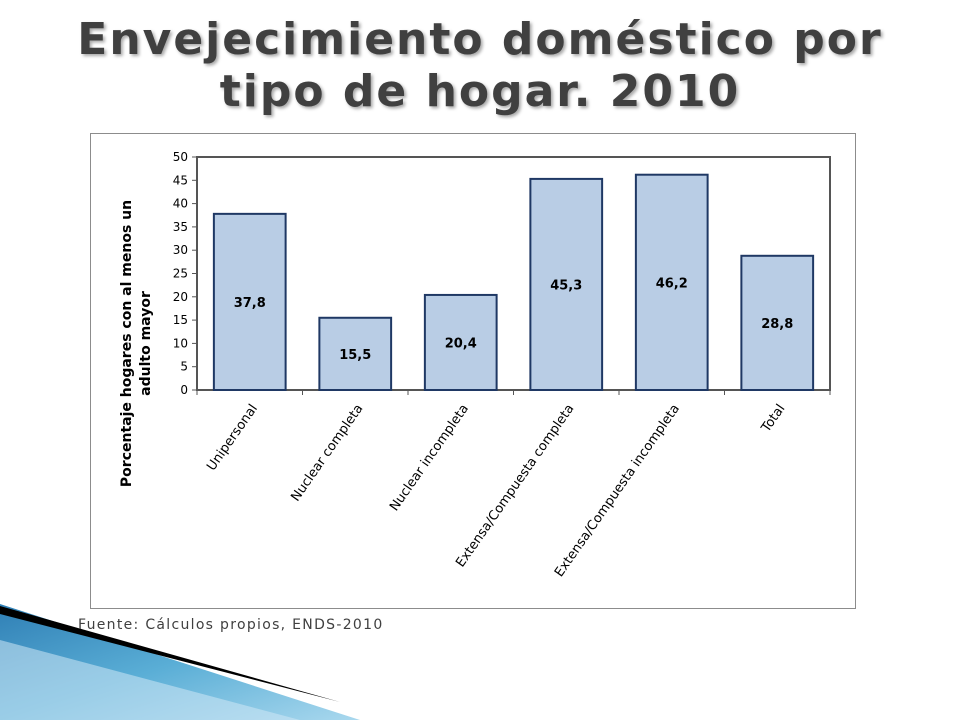 The width and height of the screenshot is (960, 720). I want to click on x-category-label: Extensa/Compuesta completa, so click(515, 486).